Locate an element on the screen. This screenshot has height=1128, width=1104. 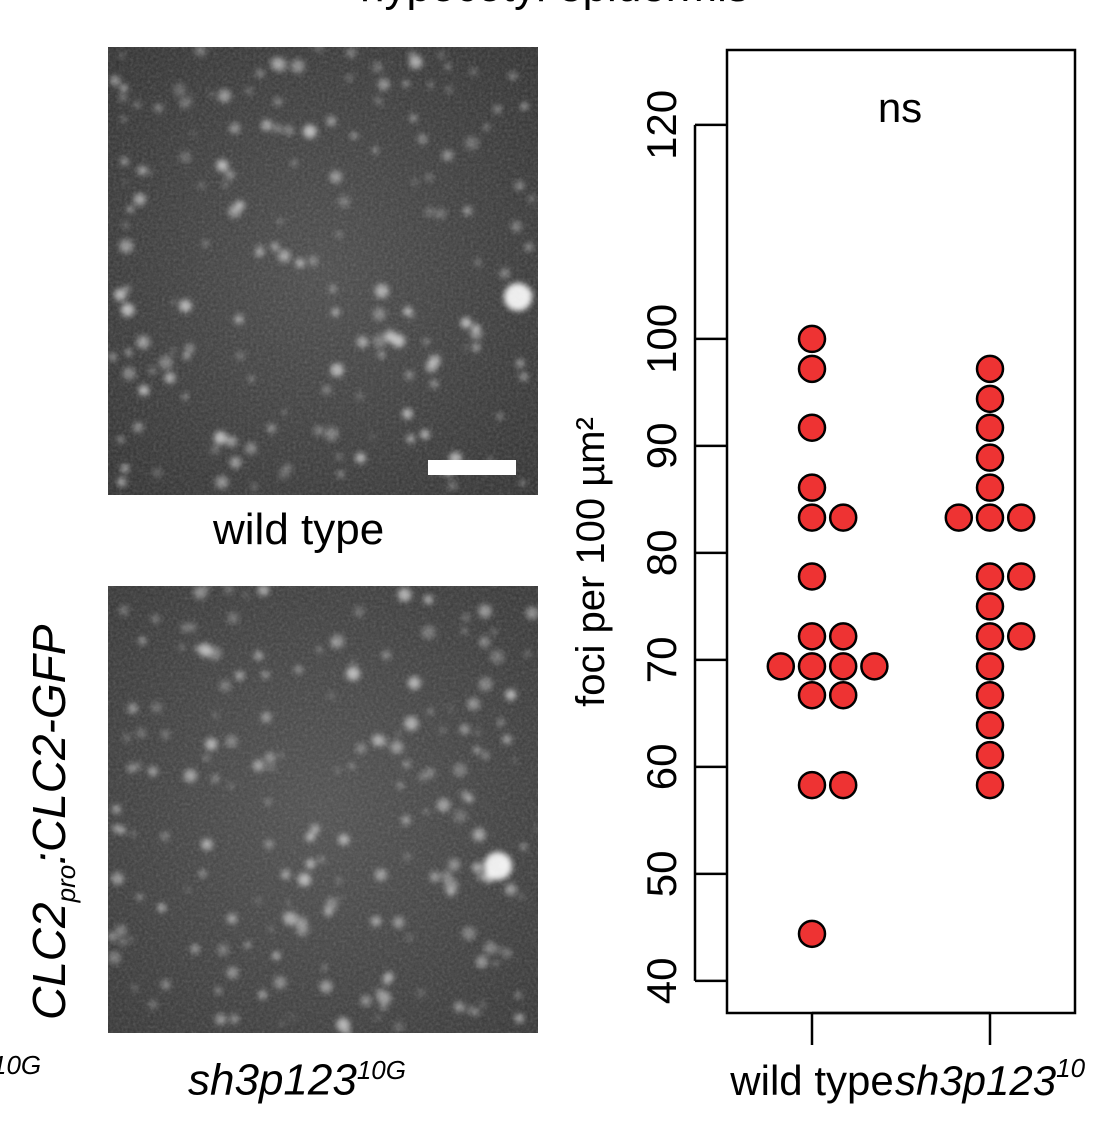
significance-annotation: ns is located at coordinates (900, 107).